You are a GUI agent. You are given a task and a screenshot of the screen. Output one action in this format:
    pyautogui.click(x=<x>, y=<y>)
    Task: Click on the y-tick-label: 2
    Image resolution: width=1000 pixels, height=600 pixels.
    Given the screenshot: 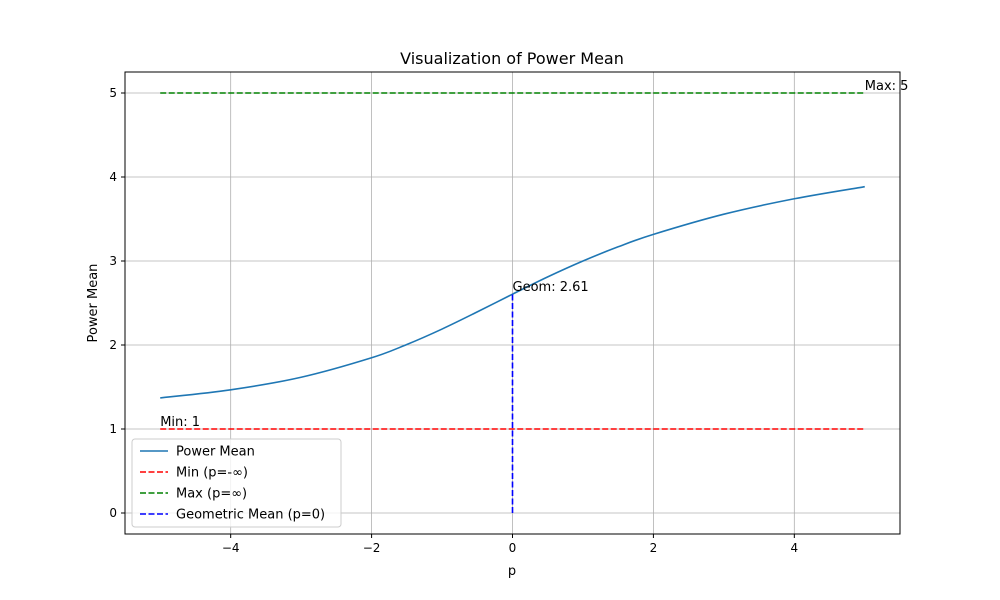 What is the action you would take?
    pyautogui.click(x=113, y=345)
    